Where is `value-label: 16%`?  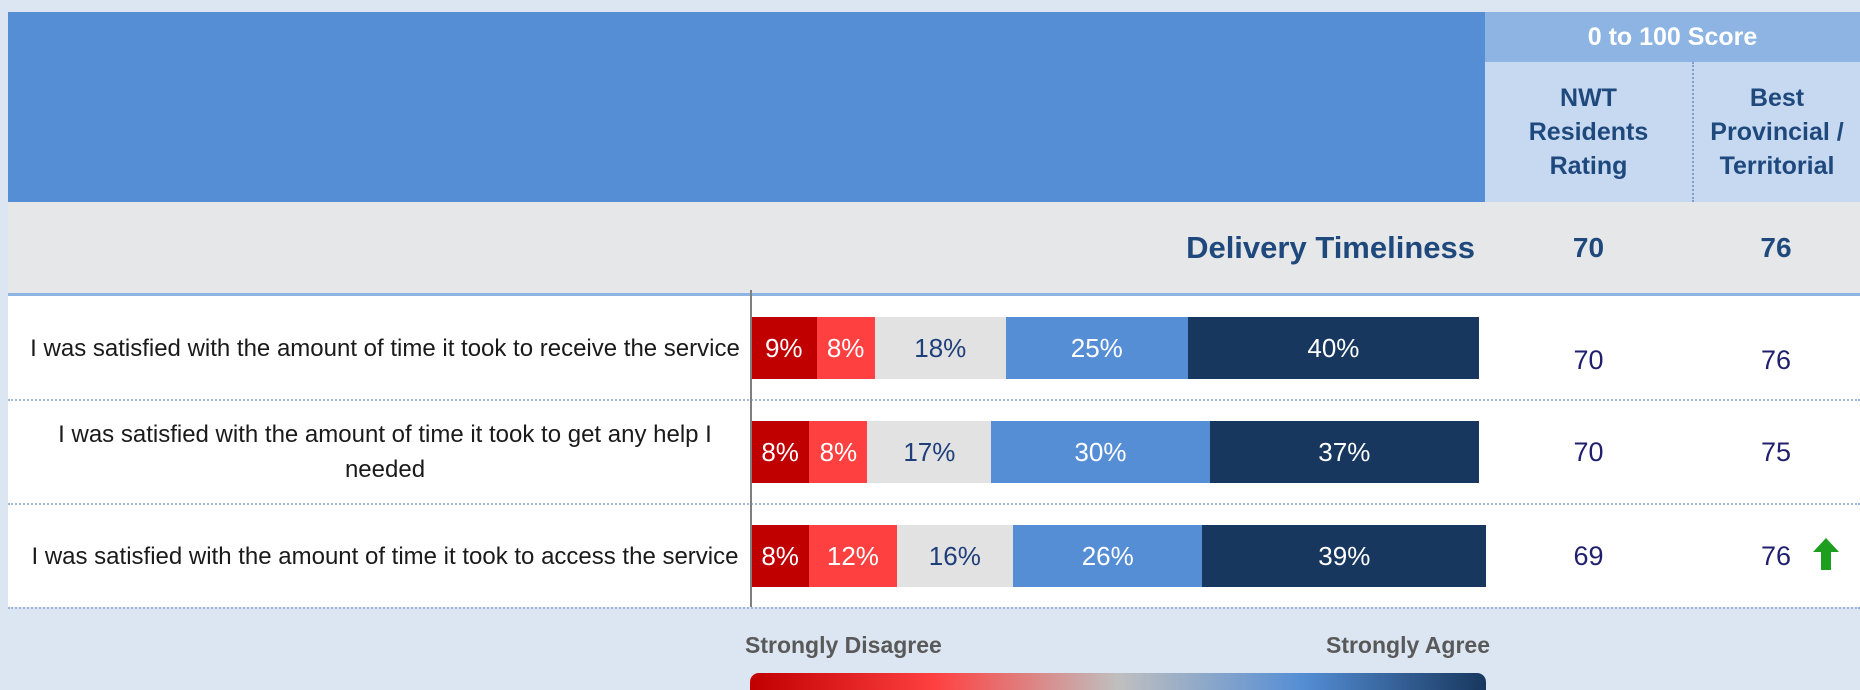
value-label: 16% is located at coordinates (954, 556).